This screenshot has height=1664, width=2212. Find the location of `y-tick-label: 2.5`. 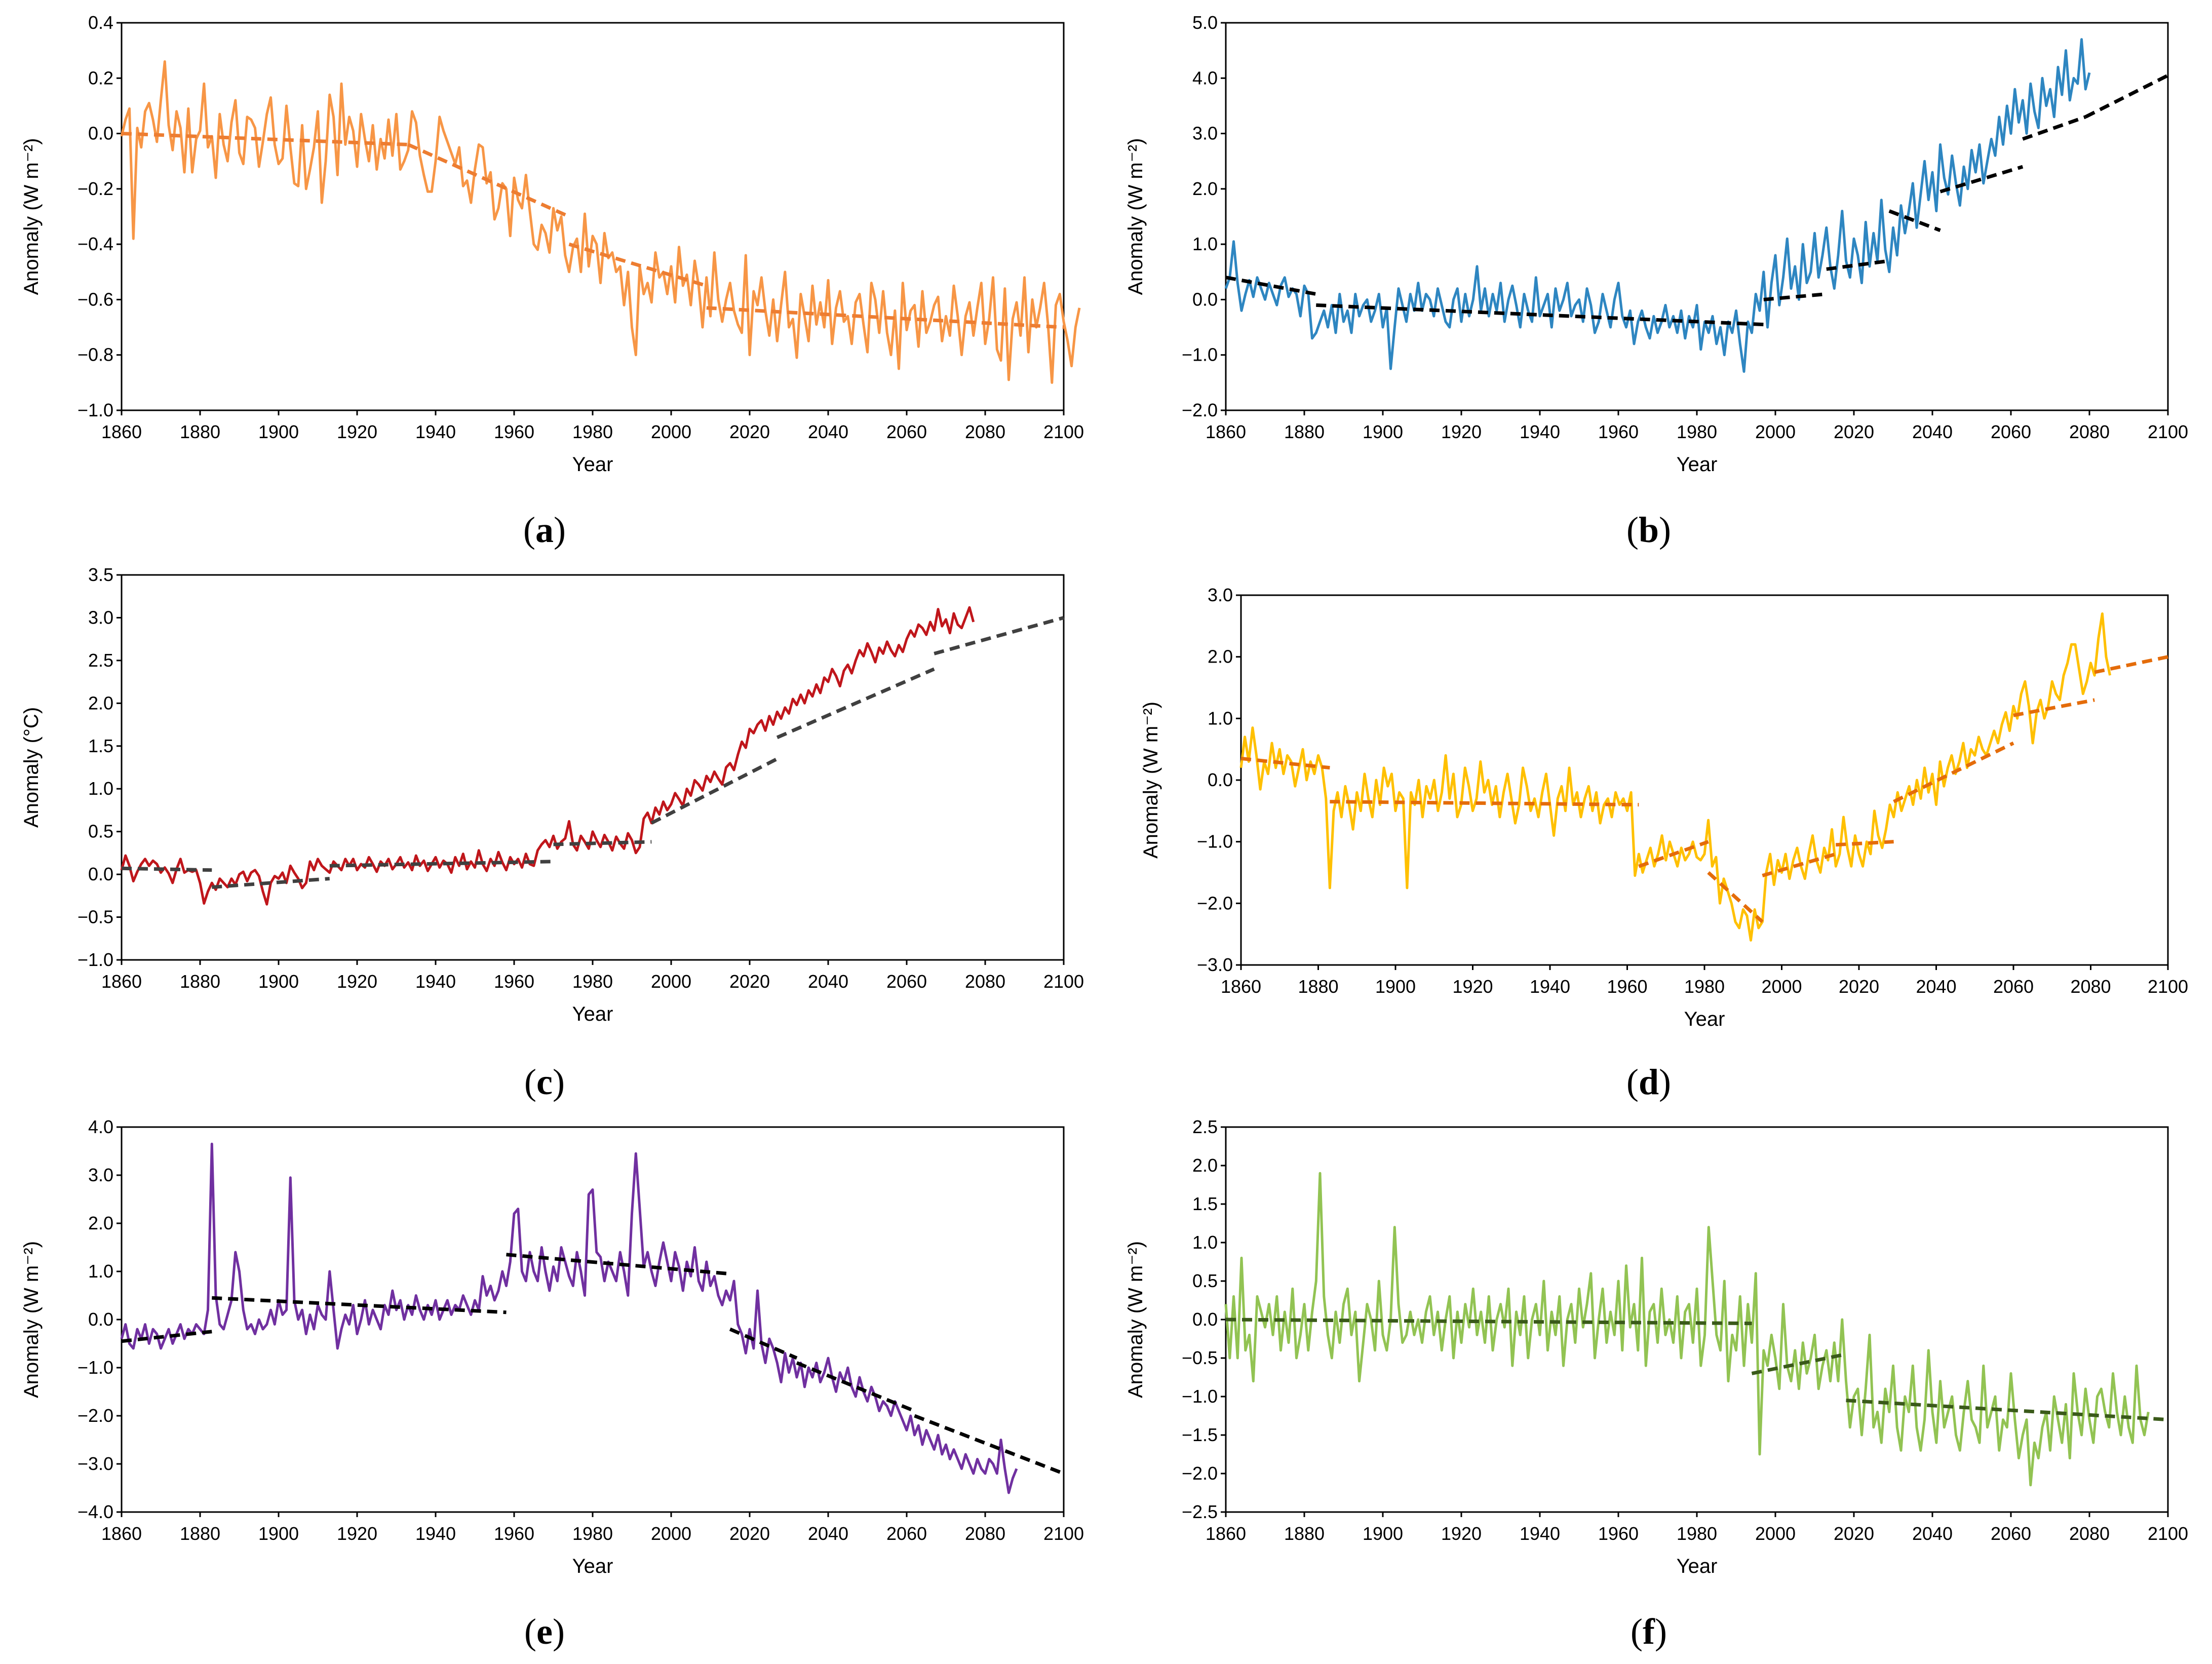

y-tick-label: 2.5 is located at coordinates (1205, 1126).